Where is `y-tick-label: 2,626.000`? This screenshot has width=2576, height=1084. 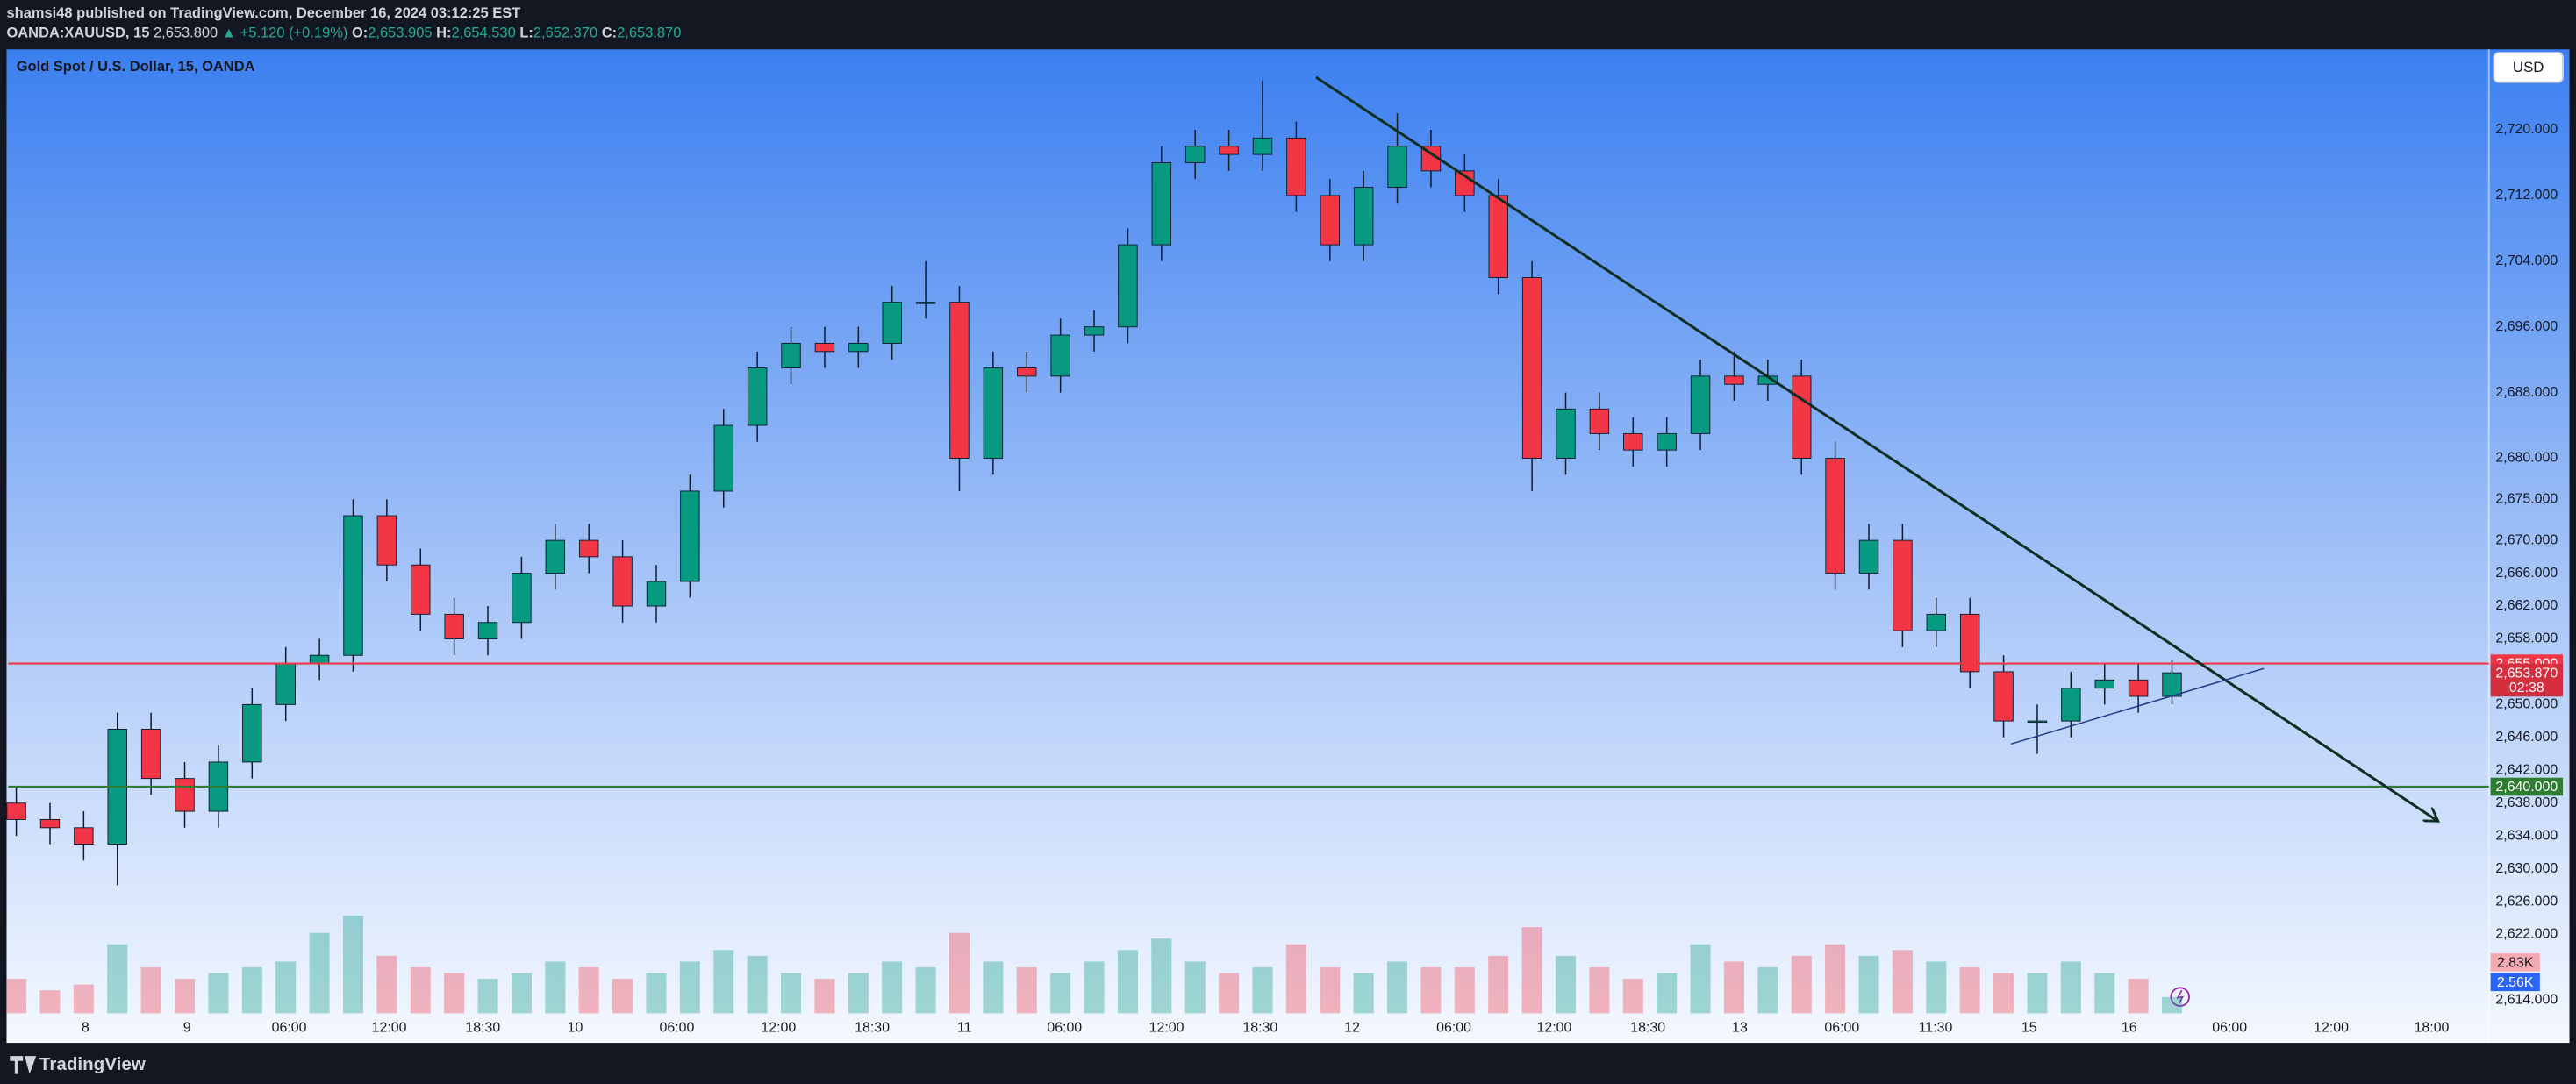 y-tick-label: 2,626.000 is located at coordinates (2526, 901).